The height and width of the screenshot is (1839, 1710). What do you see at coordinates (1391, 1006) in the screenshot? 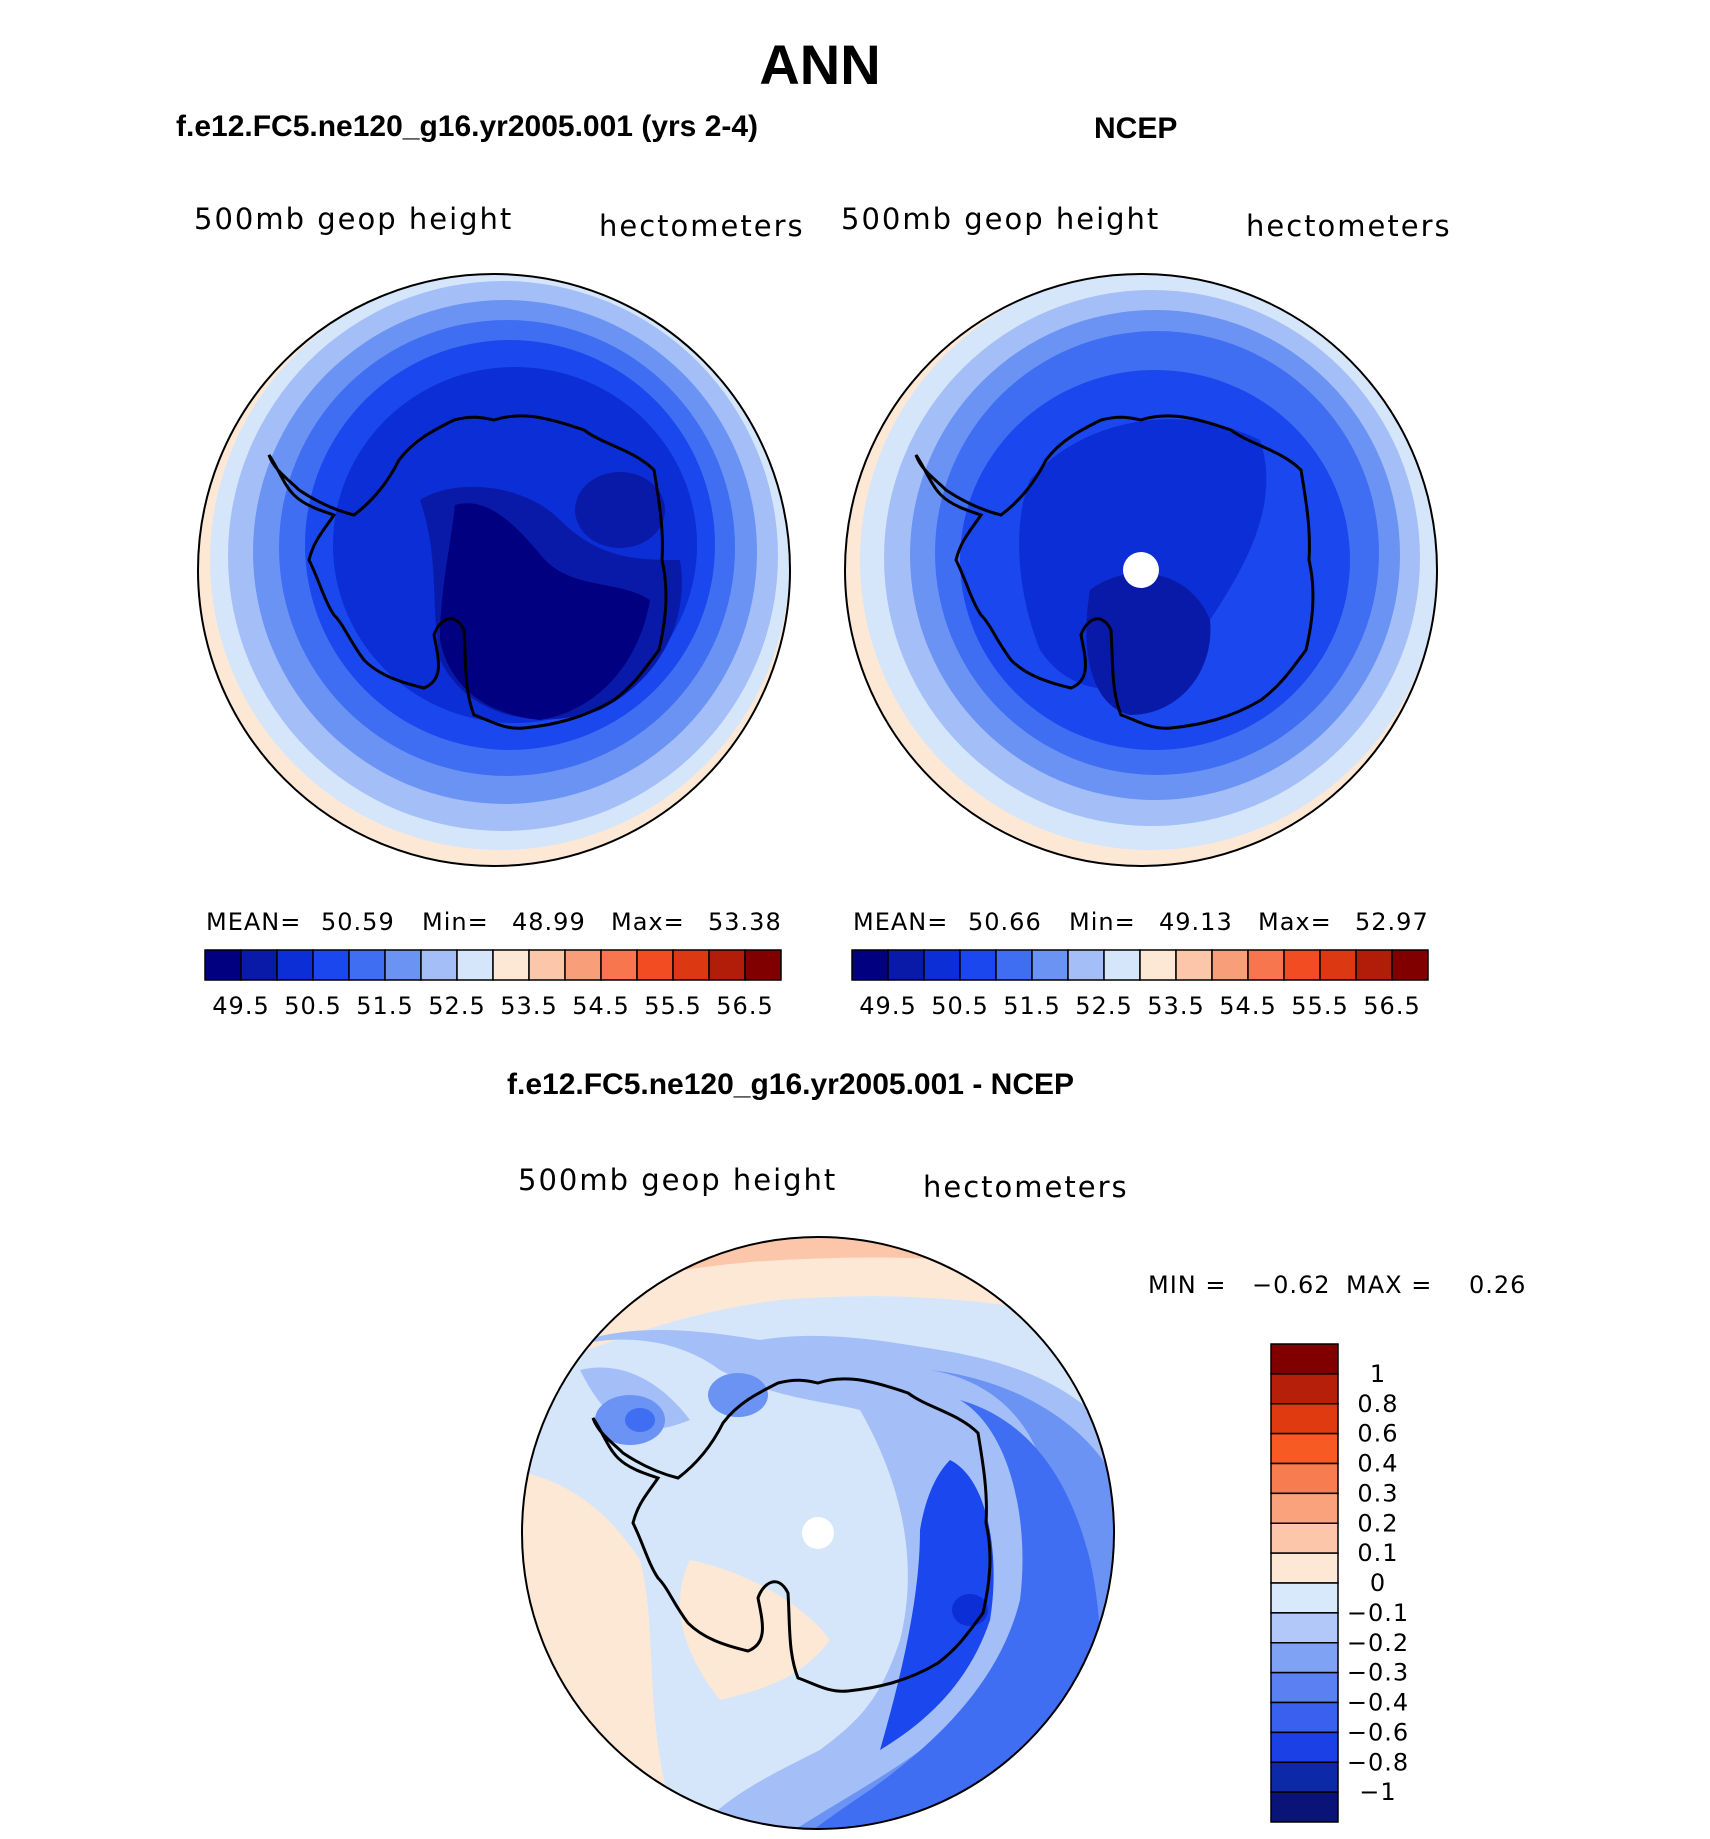
I see `right-colorbar-tick-label: 56.5` at bounding box center [1391, 1006].